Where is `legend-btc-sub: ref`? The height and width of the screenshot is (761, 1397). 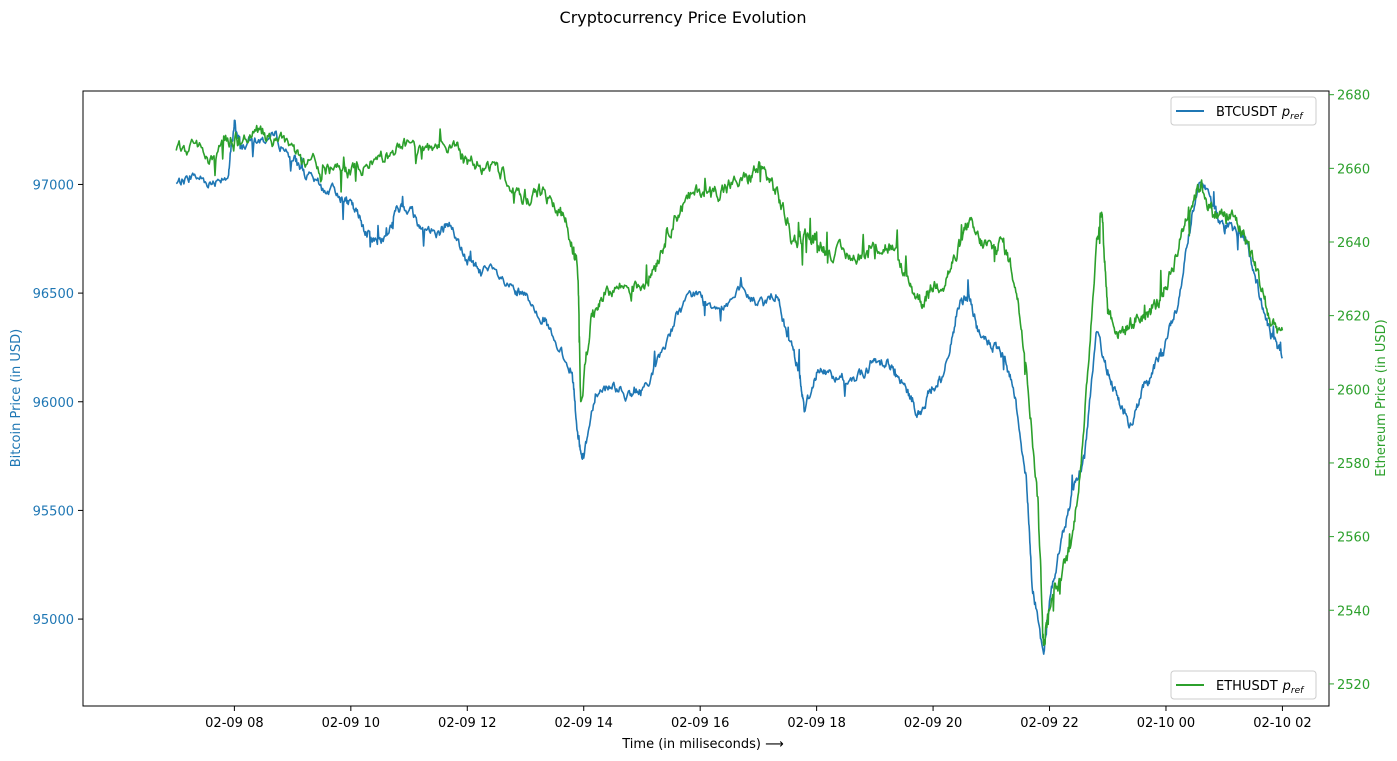
legend-btc-sub: ref is located at coordinates (1297, 117).